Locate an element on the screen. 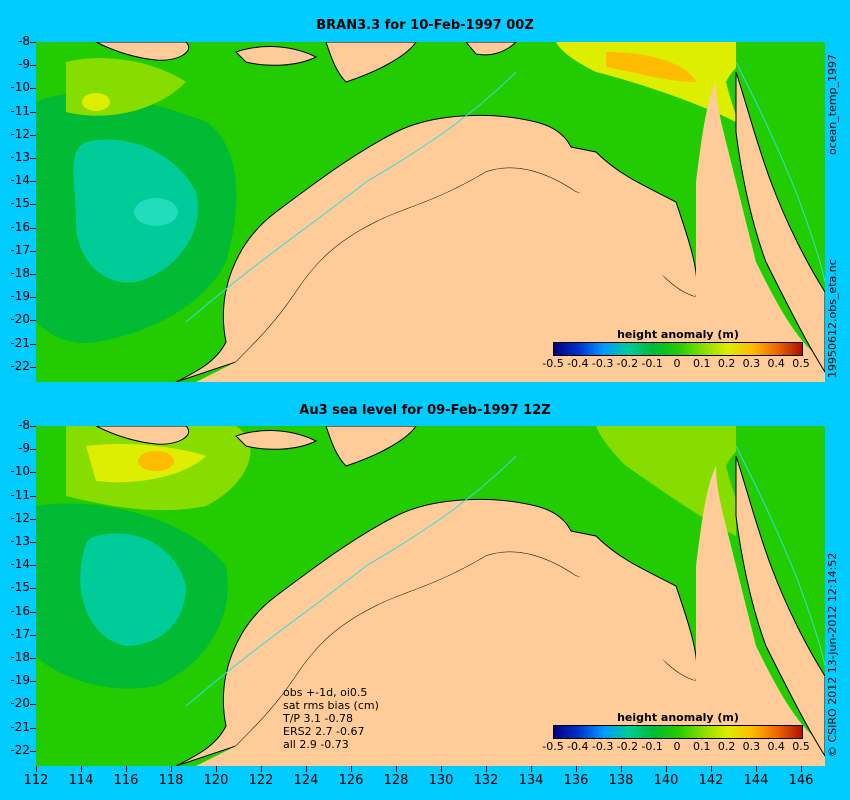  y-tick-label: -17 is located at coordinates (20, 633).